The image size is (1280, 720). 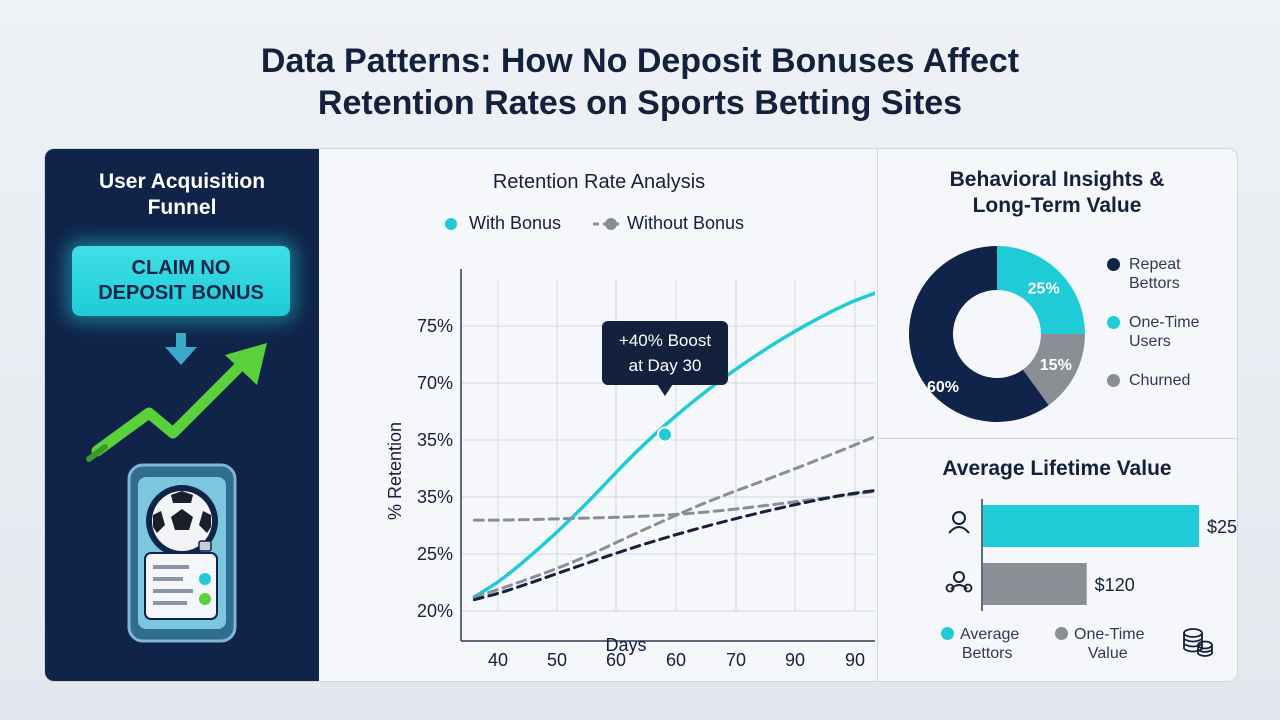 I want to click on chart-annotation: +40% Boost at Day 30, so click(x=665, y=382).